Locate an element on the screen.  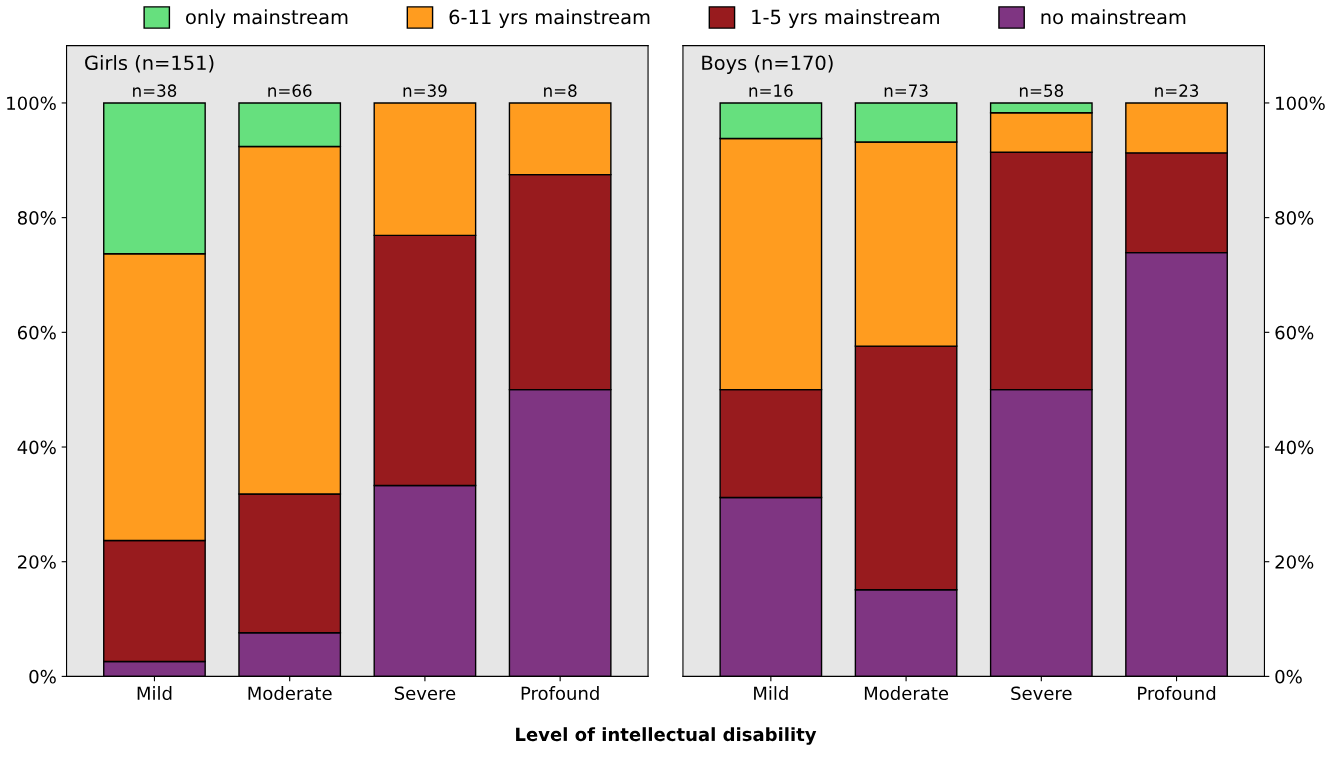
y2-tick-label: 0% is located at coordinates (1288, 676).